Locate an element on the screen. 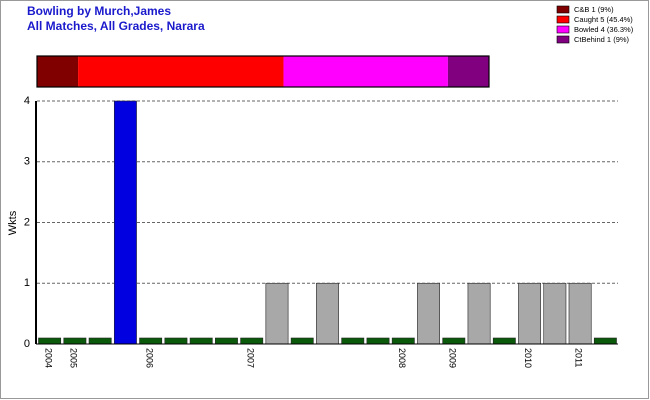  x-tick-label: 2005 is located at coordinates (74, 358).